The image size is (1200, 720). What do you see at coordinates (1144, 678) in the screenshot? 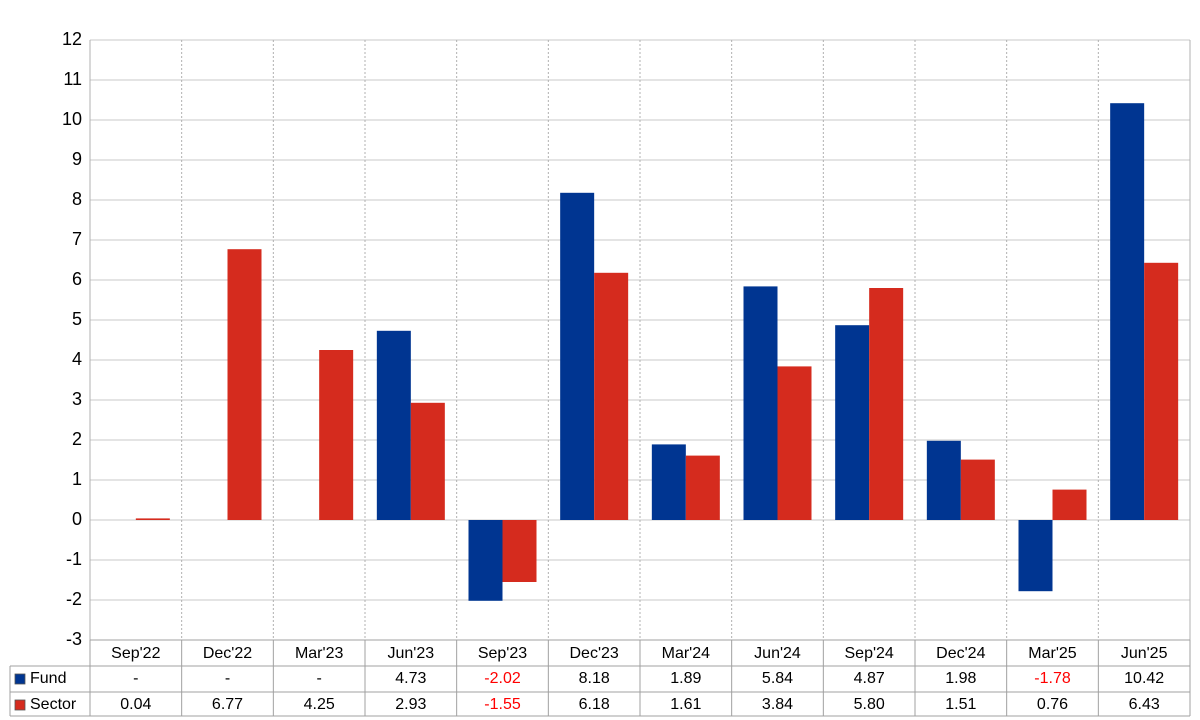
I see `table-value: 10.42` at bounding box center [1144, 678].